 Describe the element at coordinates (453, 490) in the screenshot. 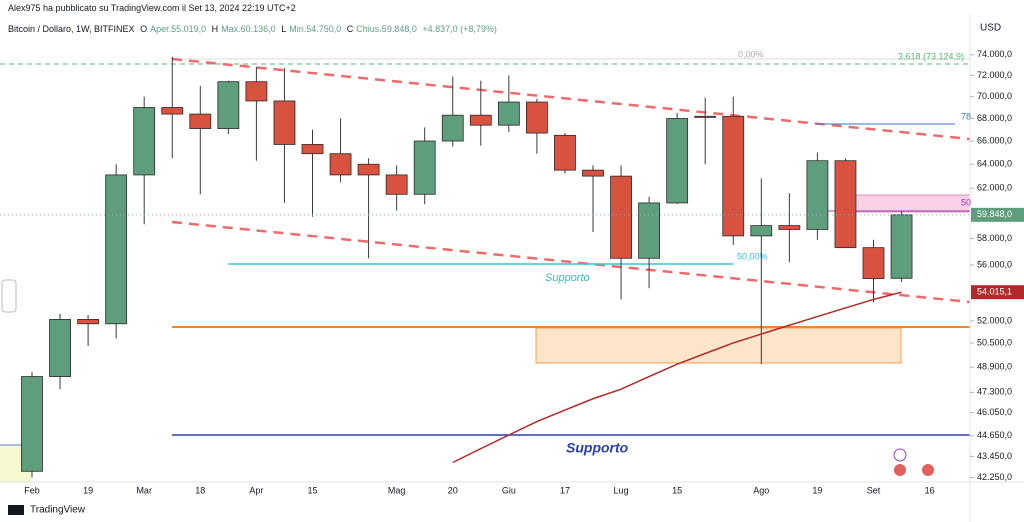

I see `x-tick-label: 20` at that location.